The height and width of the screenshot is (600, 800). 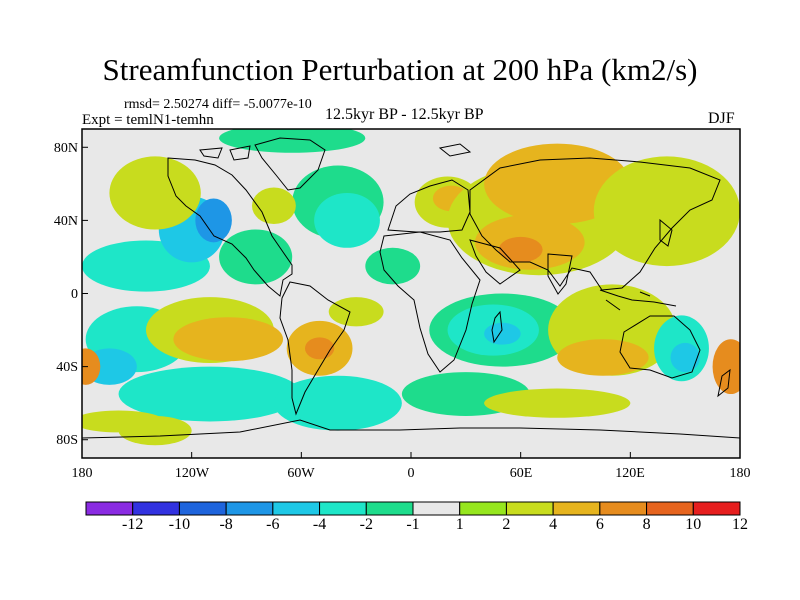 What do you see at coordinates (82, 473) in the screenshot?
I see `lon-label-180w: 180` at bounding box center [82, 473].